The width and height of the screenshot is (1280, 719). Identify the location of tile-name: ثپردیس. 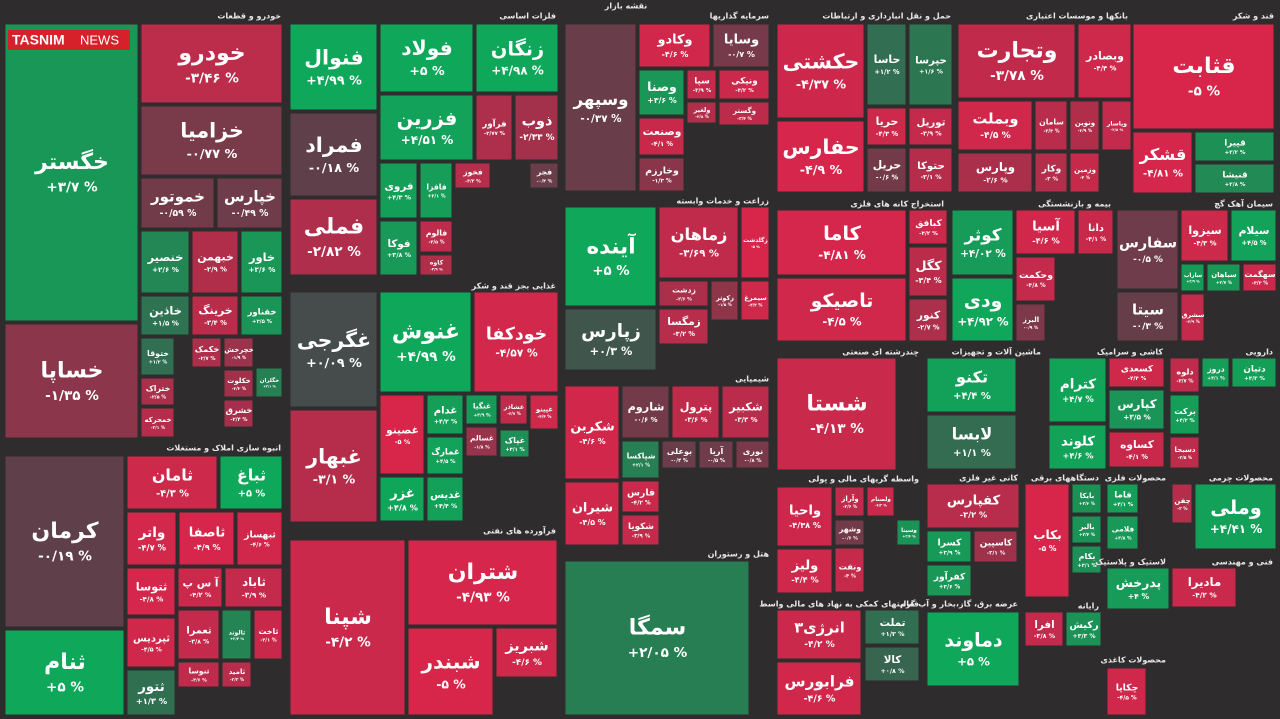
(151, 639).